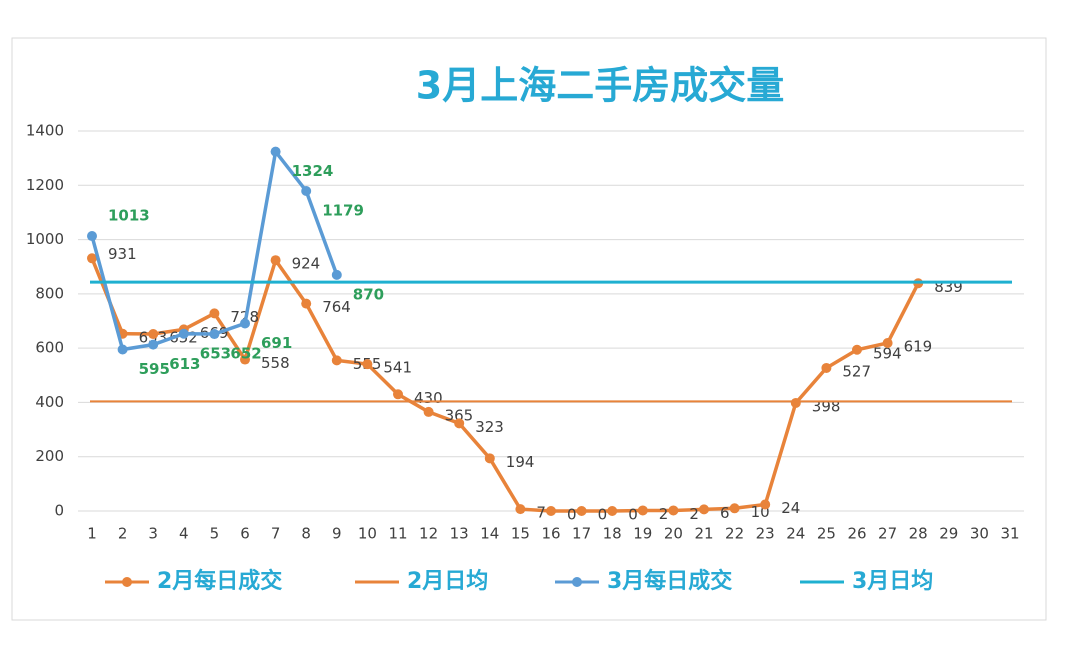  Describe the element at coordinates (428, 534) in the screenshot. I see `x-tick-label: 12` at that location.